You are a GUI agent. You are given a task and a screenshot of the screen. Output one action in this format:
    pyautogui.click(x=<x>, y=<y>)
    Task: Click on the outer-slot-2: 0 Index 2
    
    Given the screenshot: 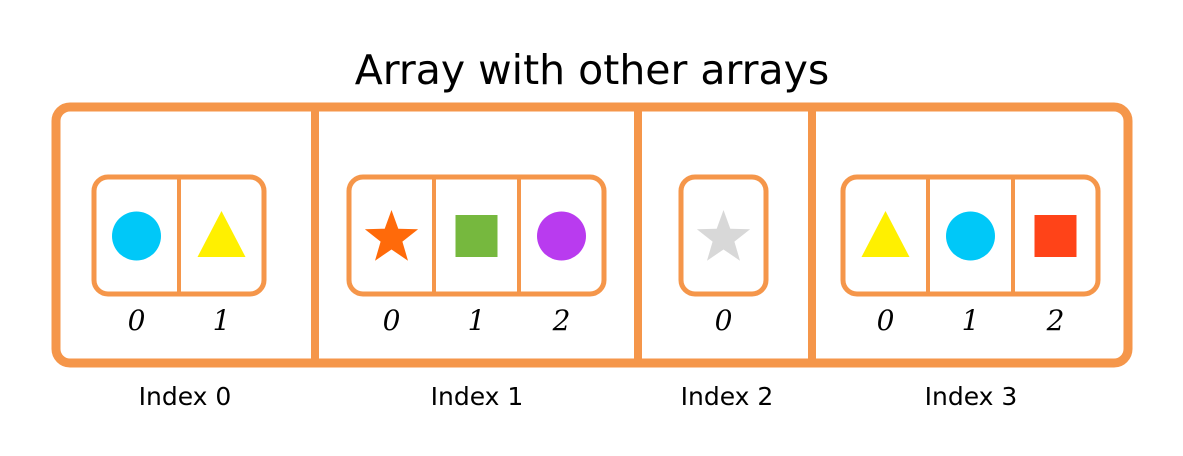 What is the action you would take?
    pyautogui.click(x=726, y=292)
    